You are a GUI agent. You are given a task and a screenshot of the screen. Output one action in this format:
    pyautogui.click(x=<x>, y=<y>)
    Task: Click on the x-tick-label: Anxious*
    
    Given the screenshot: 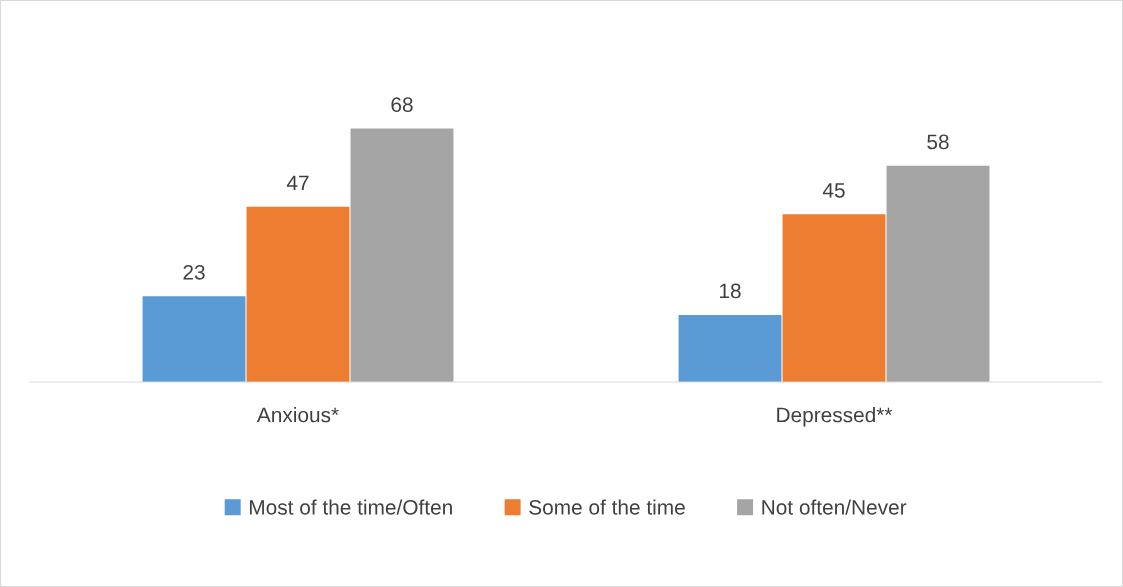 What is the action you would take?
    pyautogui.click(x=297, y=415)
    